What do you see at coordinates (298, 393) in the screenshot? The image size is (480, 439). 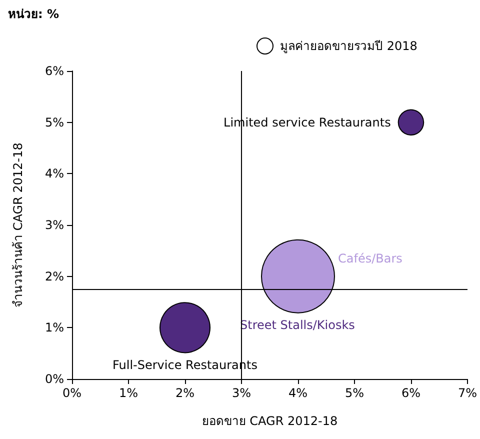 I see `x-tick-label: 4%` at bounding box center [298, 393].